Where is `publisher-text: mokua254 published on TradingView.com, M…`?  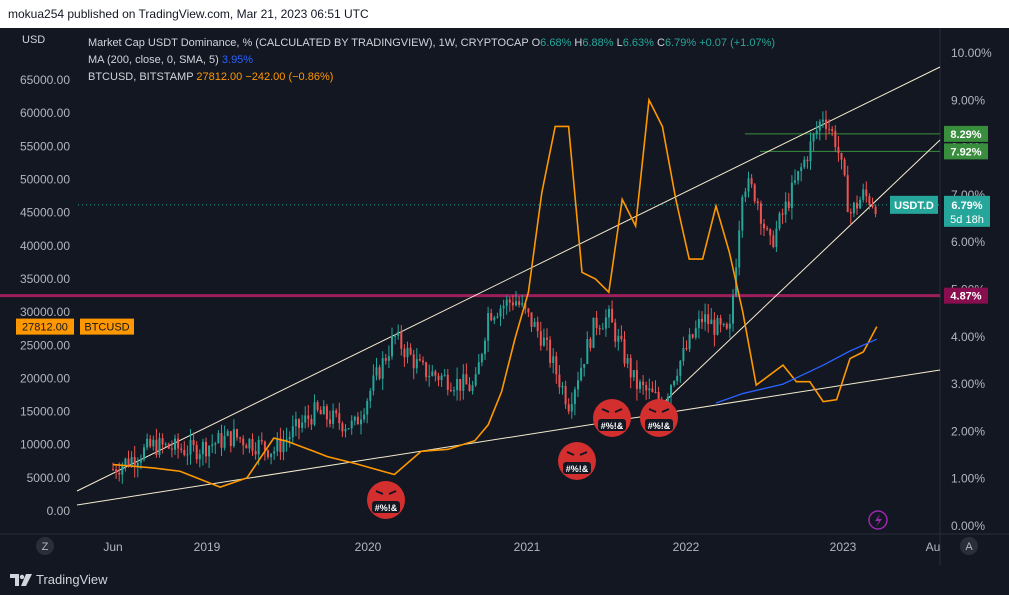
publisher-text: mokua254 published on TradingView.com, M… is located at coordinates (188, 14).